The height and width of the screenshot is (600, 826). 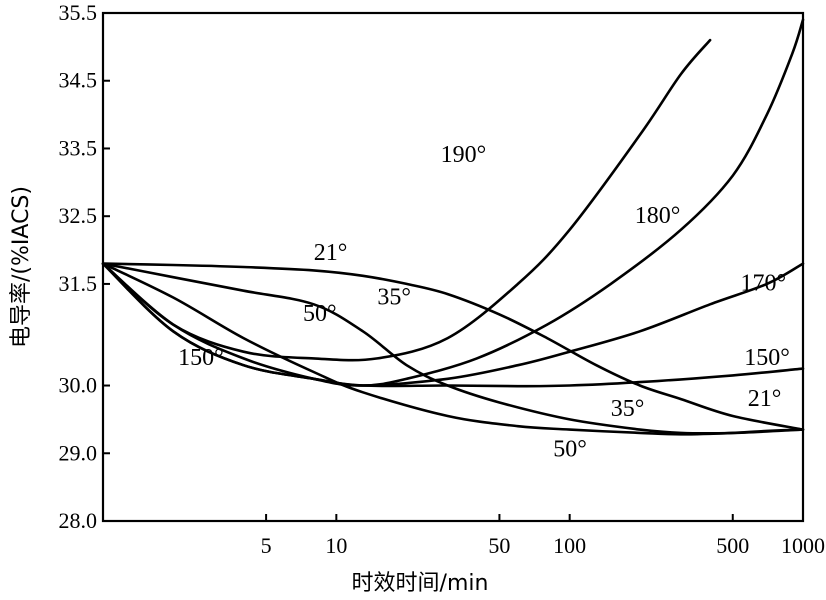 What do you see at coordinates (732, 545) in the screenshot?
I see `x-tick-label: 500` at bounding box center [732, 545].